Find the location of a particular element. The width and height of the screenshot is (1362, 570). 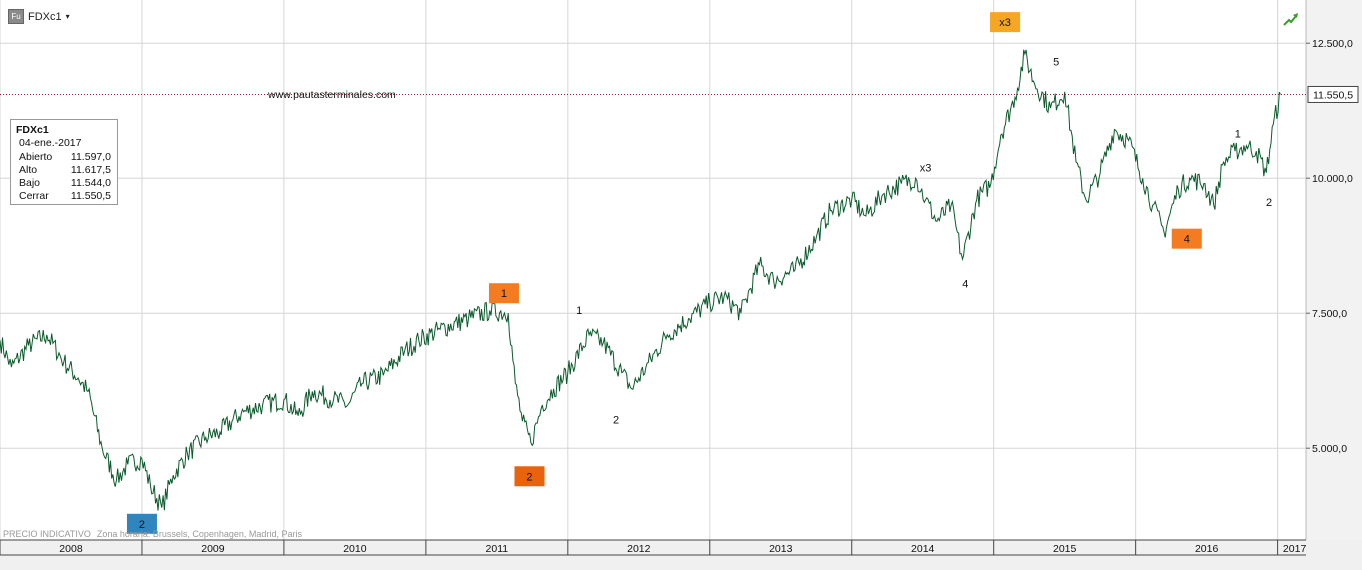

last-price-tag: 11.550,5 is located at coordinates (1333, 94).